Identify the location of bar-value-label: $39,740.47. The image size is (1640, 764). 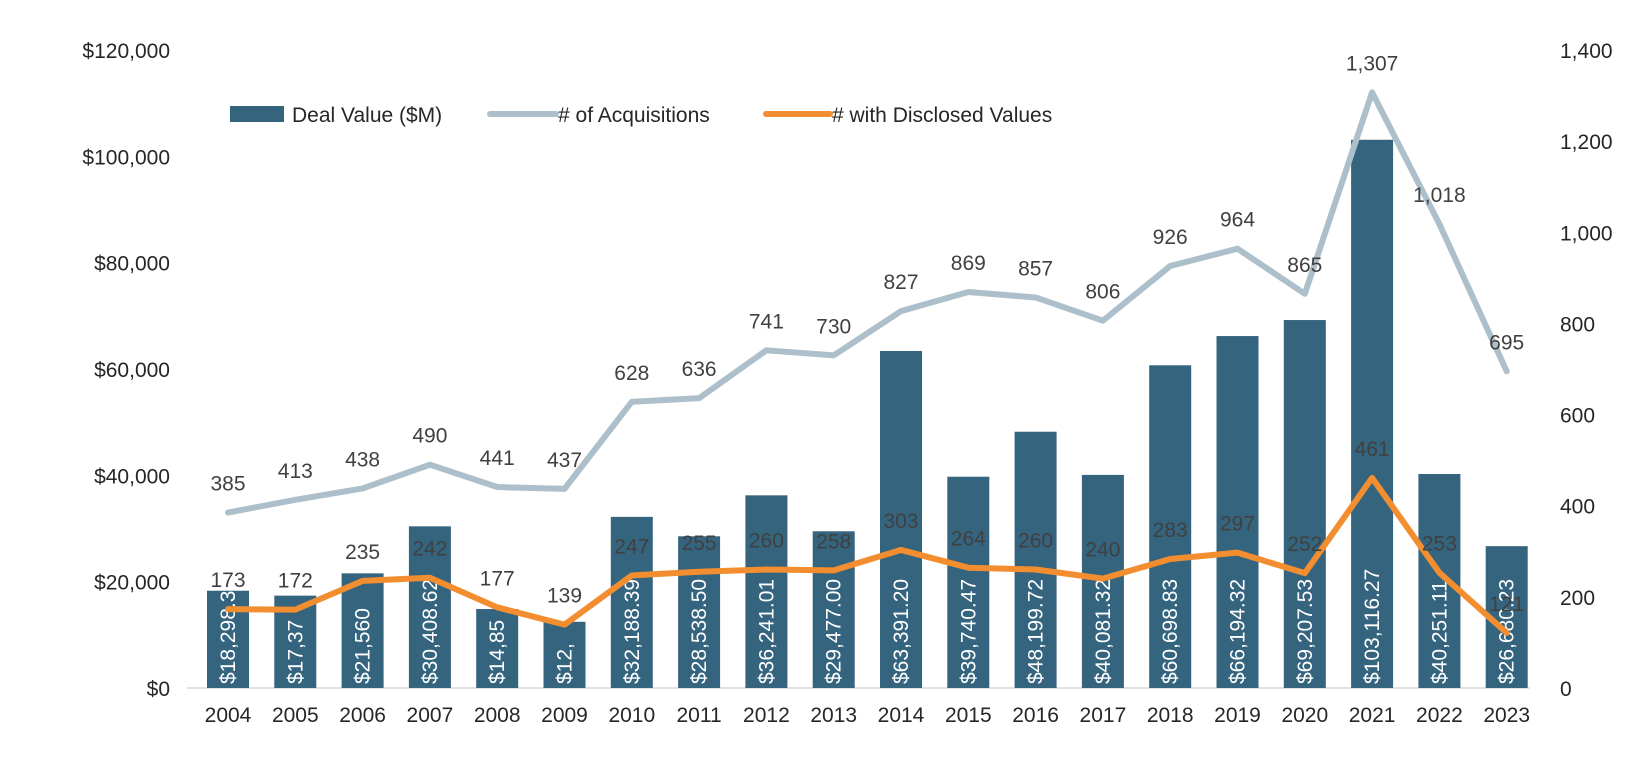
(968, 631).